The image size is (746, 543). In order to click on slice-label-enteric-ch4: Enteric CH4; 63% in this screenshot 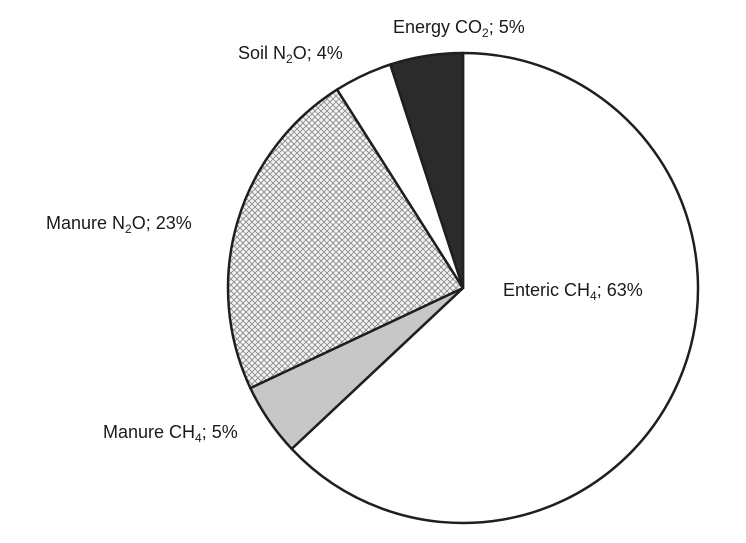, I will do `click(573, 291)`.